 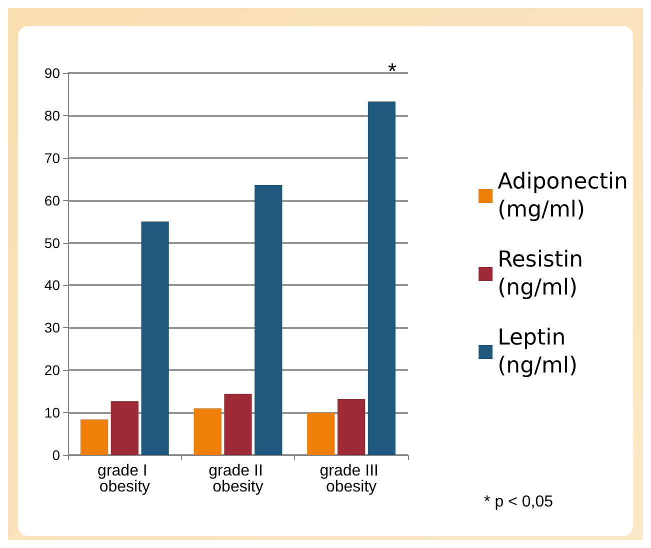 I want to click on x-tick-label: grade II obesity, so click(x=238, y=479).